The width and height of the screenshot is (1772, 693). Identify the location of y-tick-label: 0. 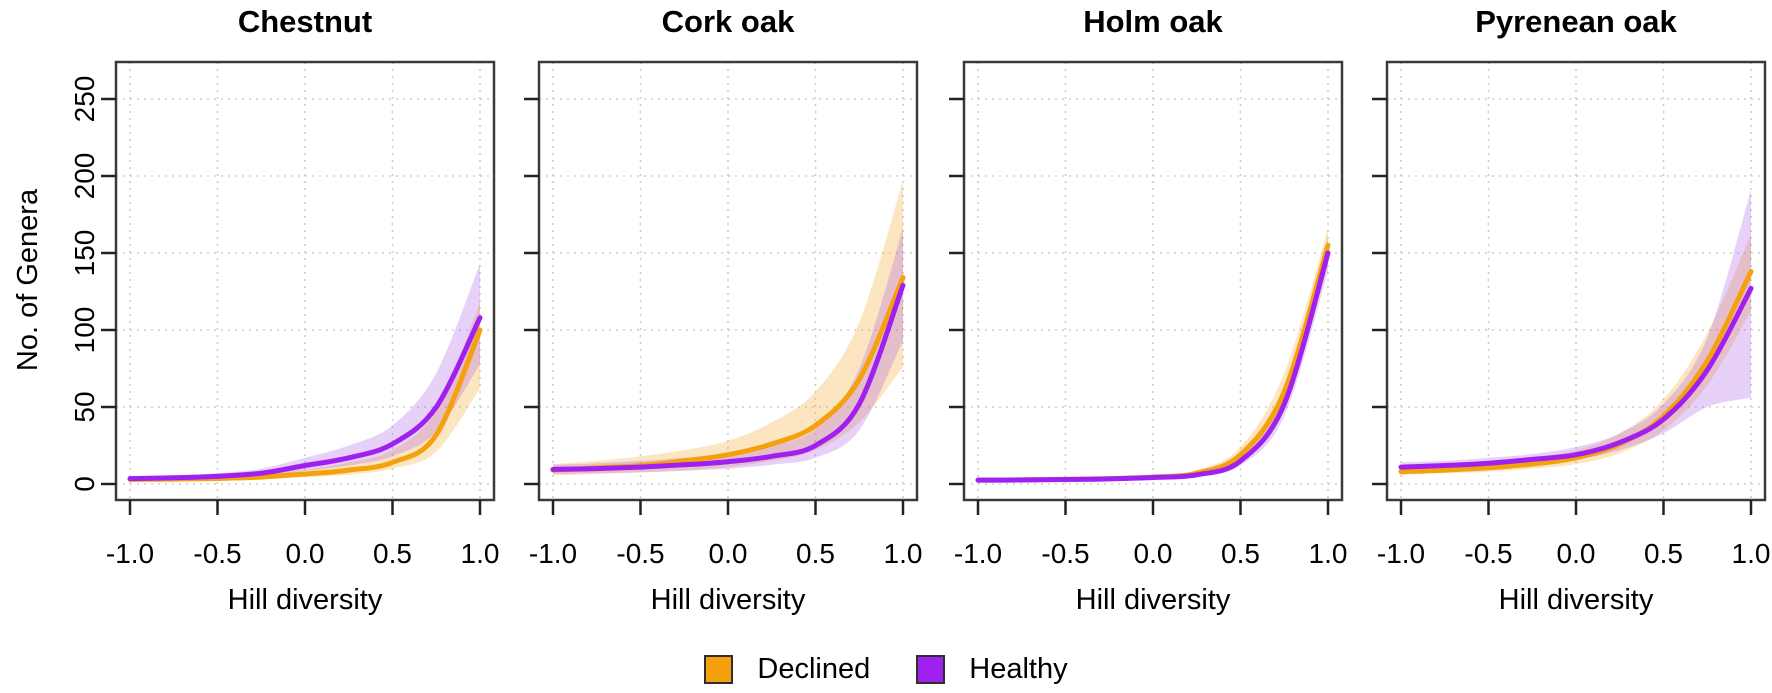
(84, 484).